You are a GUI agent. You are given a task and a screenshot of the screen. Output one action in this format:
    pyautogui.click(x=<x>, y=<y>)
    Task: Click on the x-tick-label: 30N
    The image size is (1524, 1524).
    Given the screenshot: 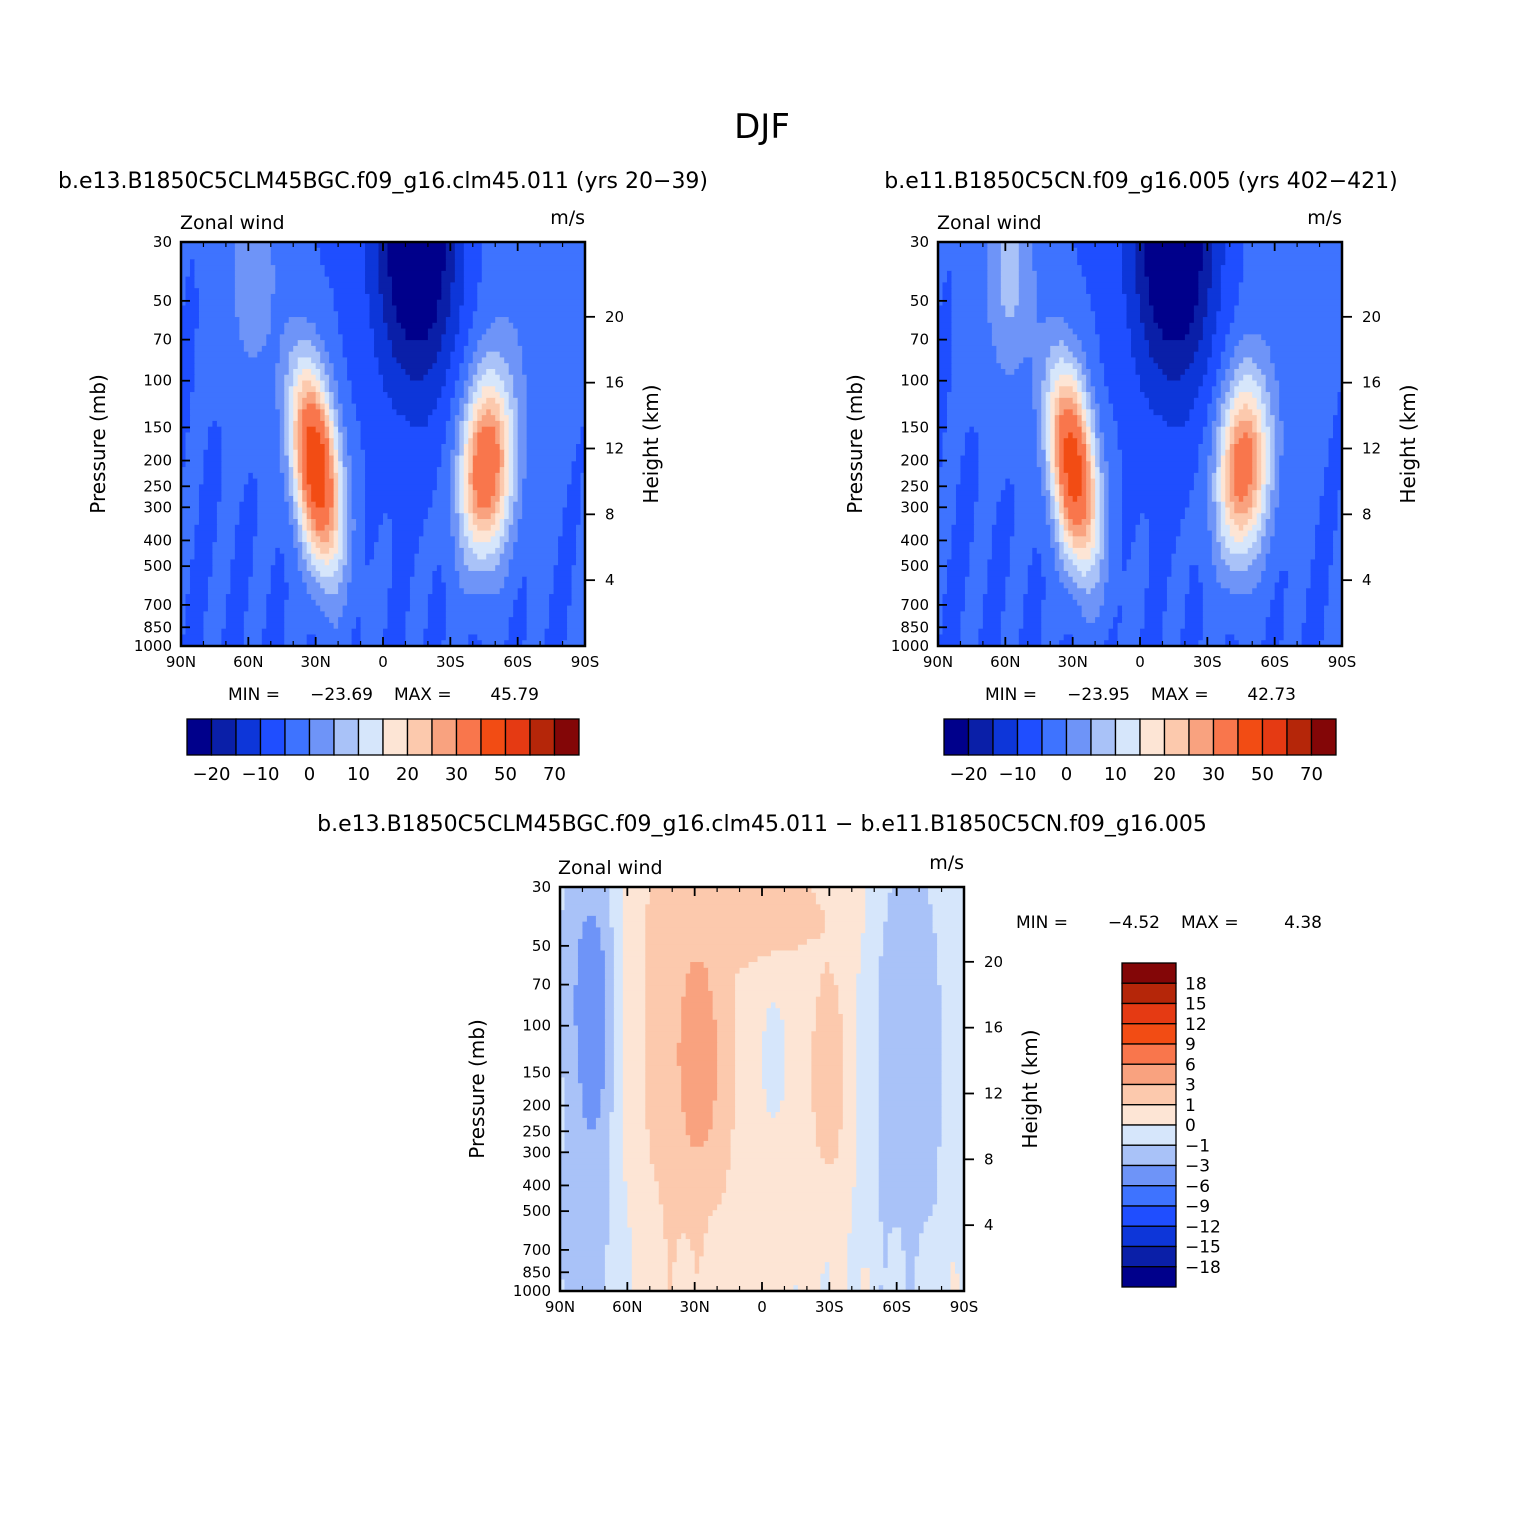 What is the action you would take?
    pyautogui.click(x=316, y=662)
    